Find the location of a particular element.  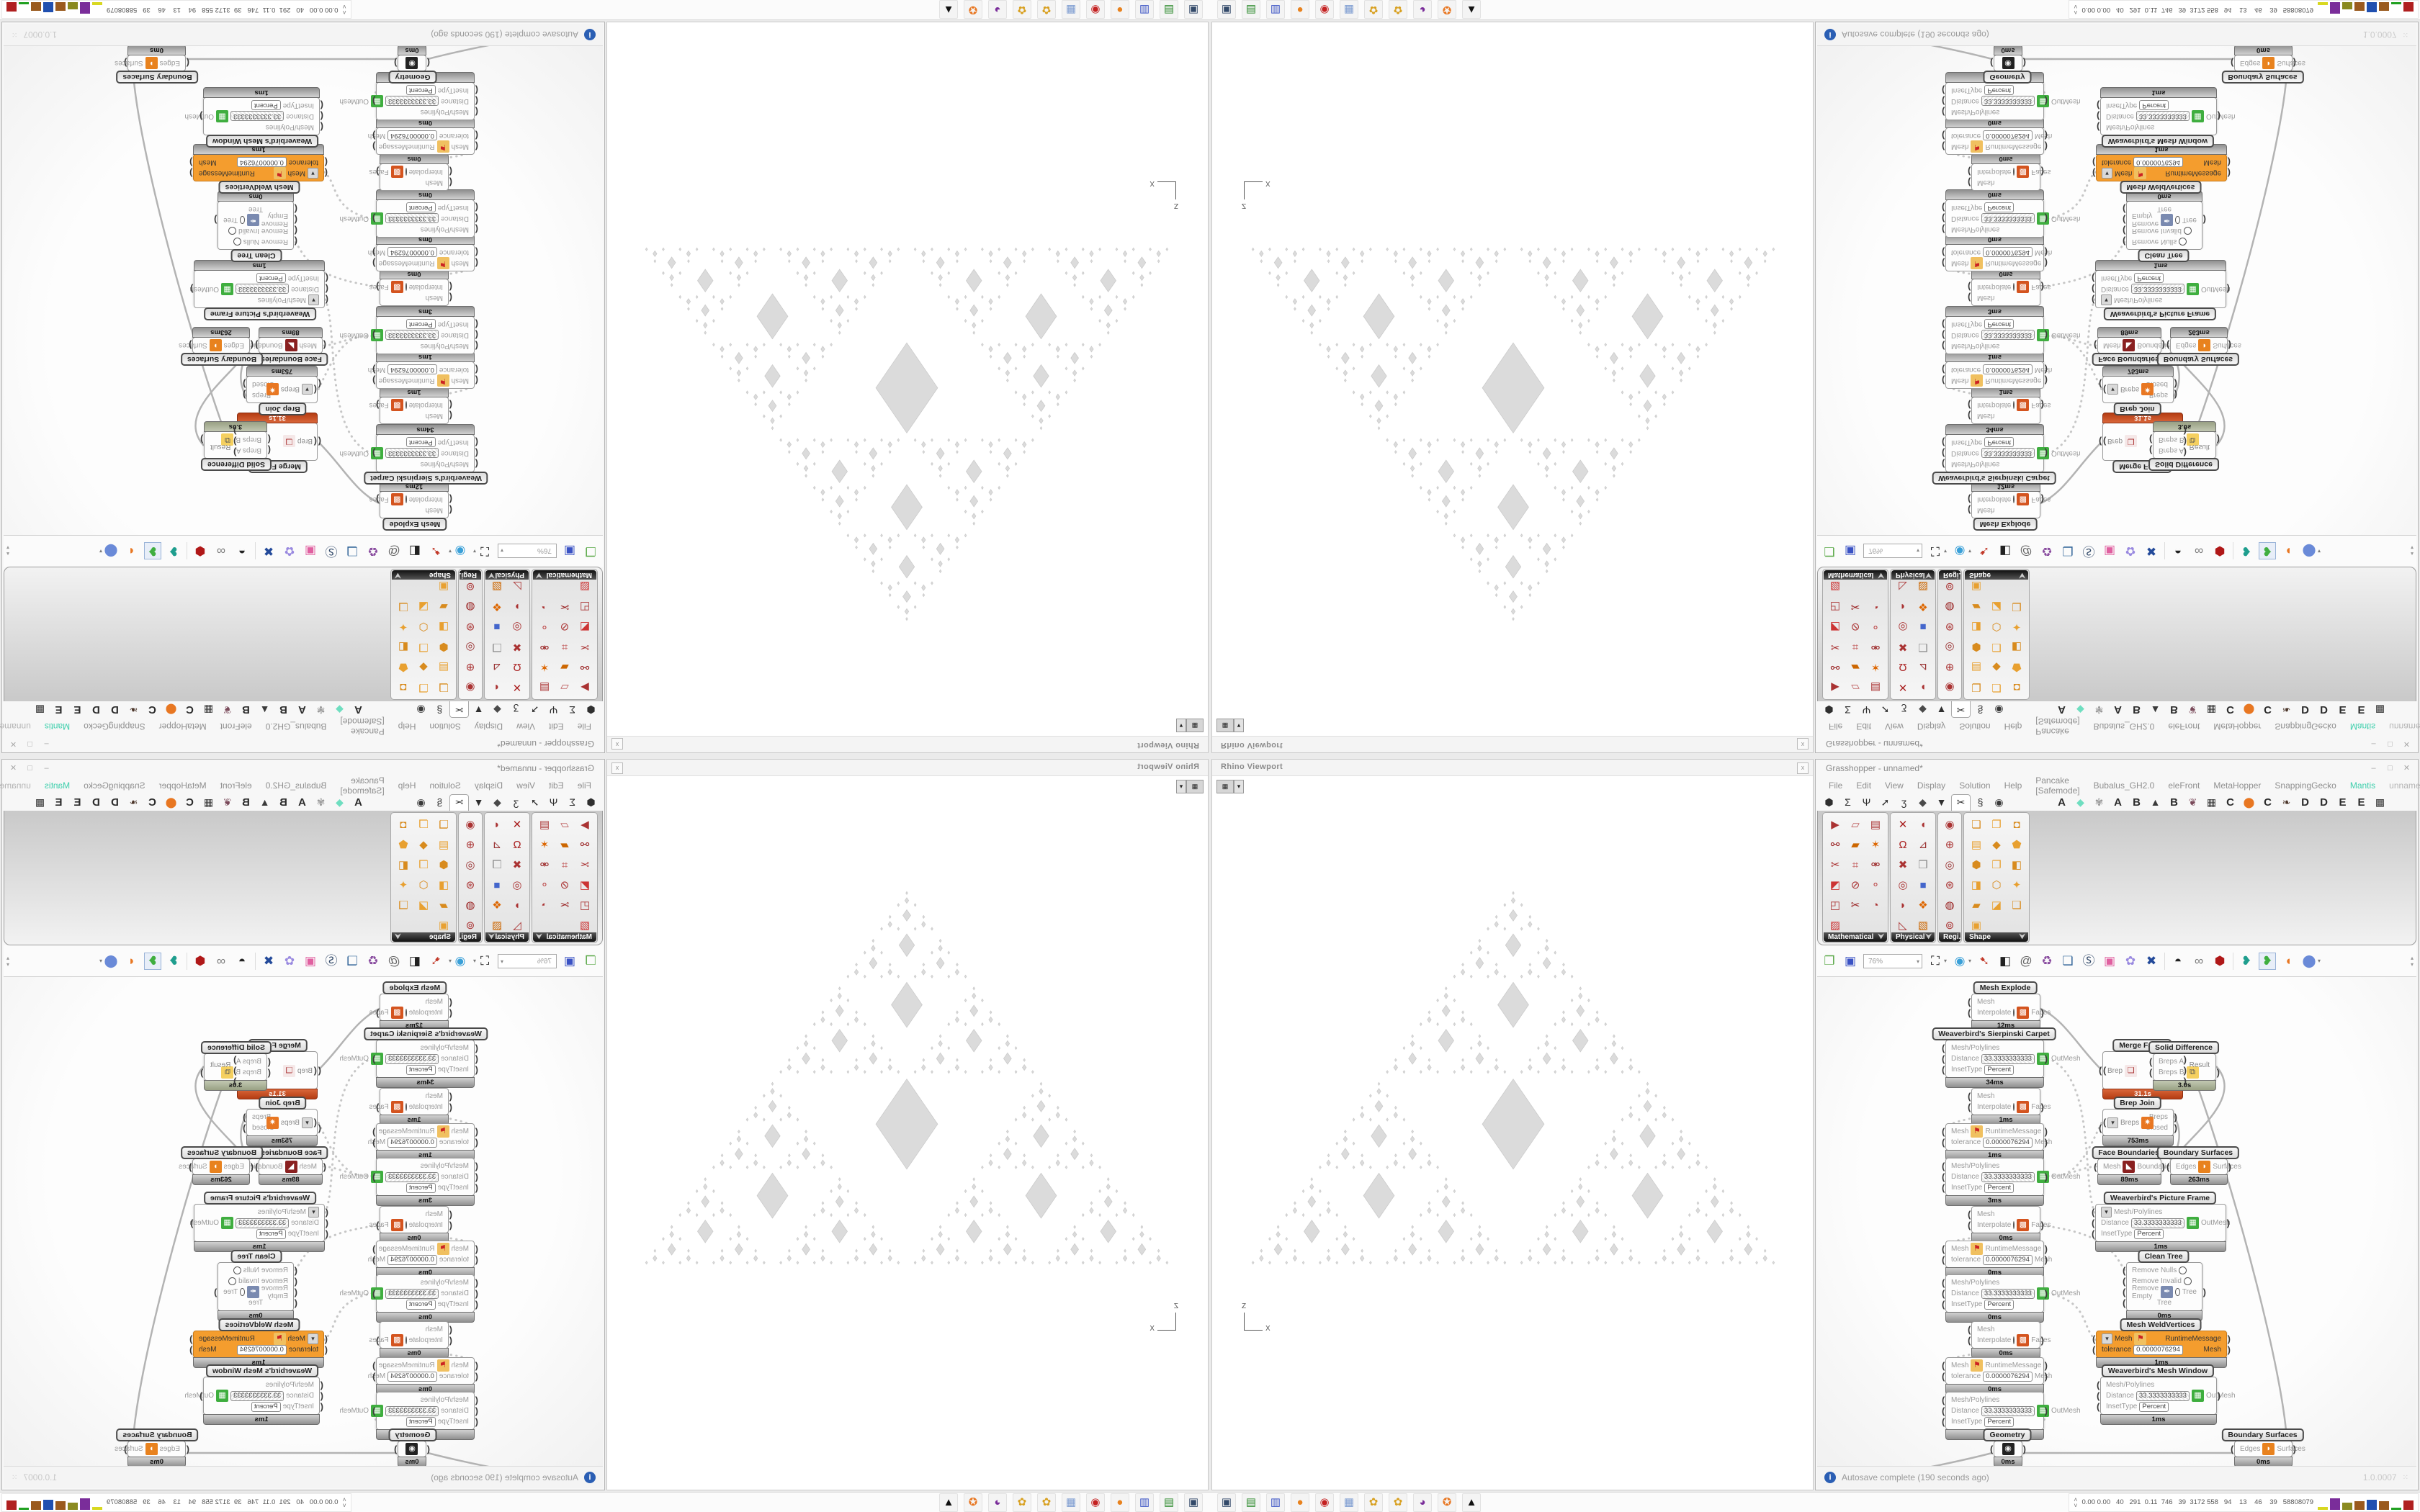

component-icon: ⬟ is located at coordinates (2017, 845).